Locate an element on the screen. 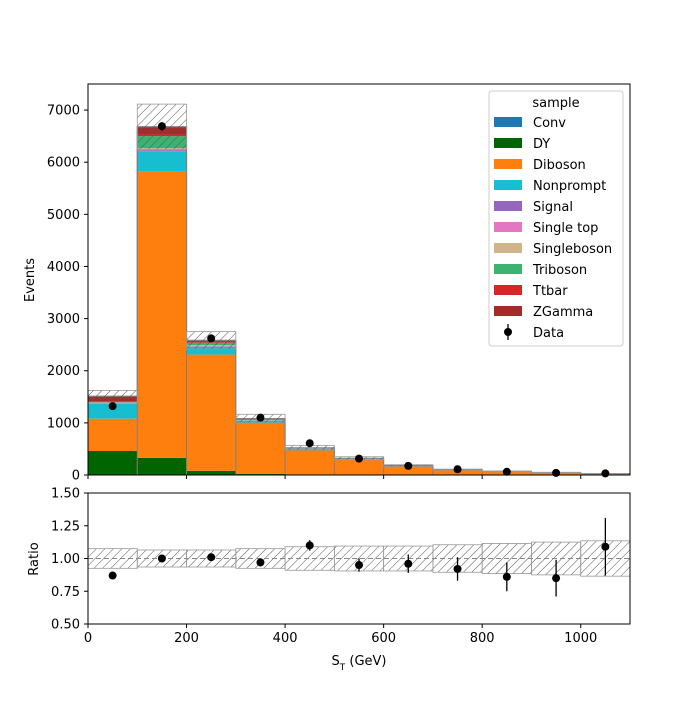 The height and width of the screenshot is (704, 700). legend-entry: ZGamma is located at coordinates (563, 312).